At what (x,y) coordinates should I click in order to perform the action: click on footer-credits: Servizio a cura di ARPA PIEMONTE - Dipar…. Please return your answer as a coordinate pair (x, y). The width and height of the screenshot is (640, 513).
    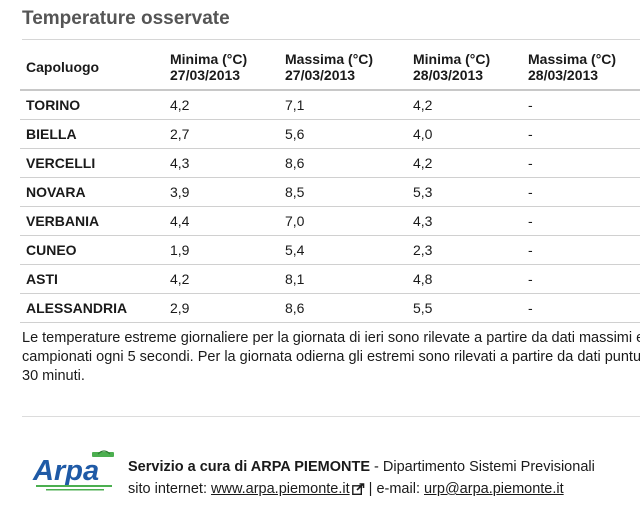
    Looking at the image, I should click on (361, 478).